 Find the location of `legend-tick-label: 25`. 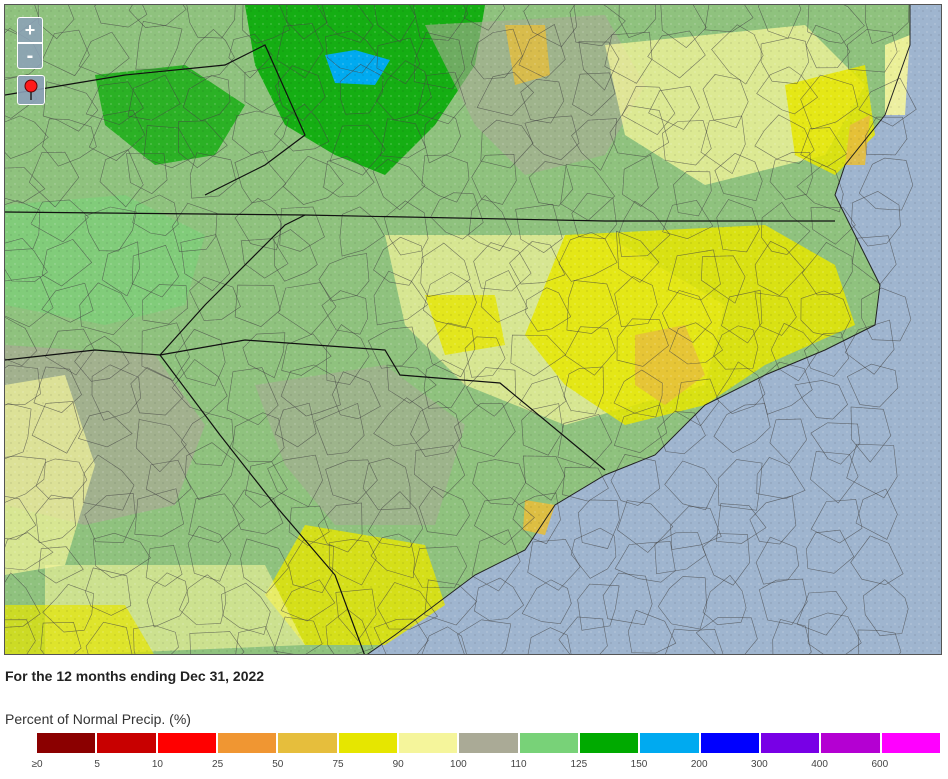

legend-tick-label: 25 is located at coordinates (217, 764).